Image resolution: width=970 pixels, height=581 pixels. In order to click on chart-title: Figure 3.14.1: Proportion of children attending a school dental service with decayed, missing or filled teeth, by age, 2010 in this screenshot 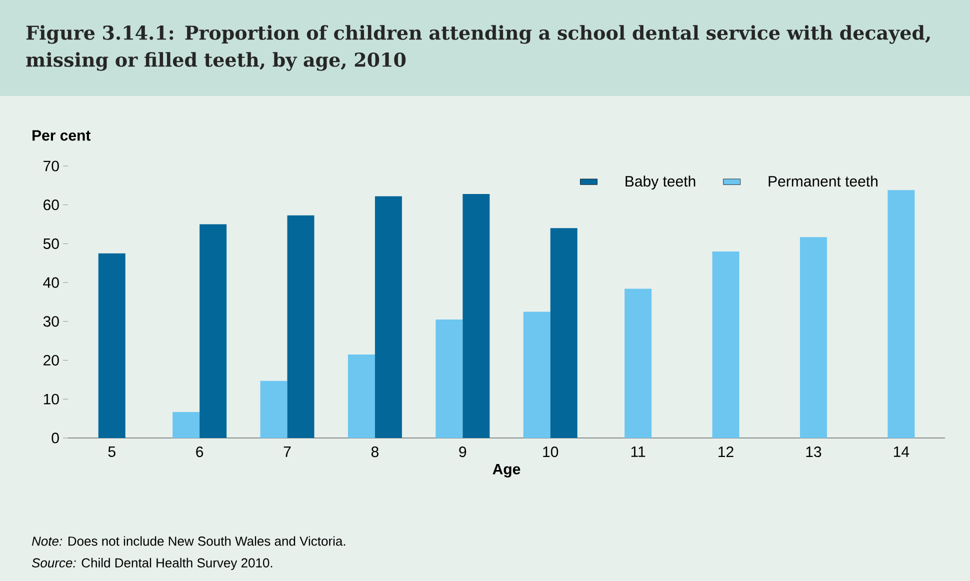, I will do `click(478, 48)`.